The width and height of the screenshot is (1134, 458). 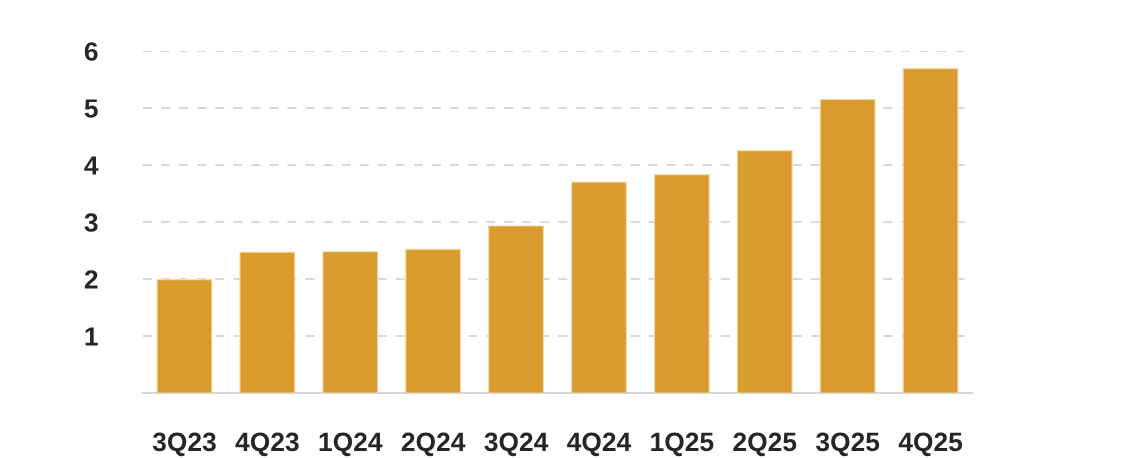 I want to click on x-tick-label: 3Q25, so click(x=847, y=444).